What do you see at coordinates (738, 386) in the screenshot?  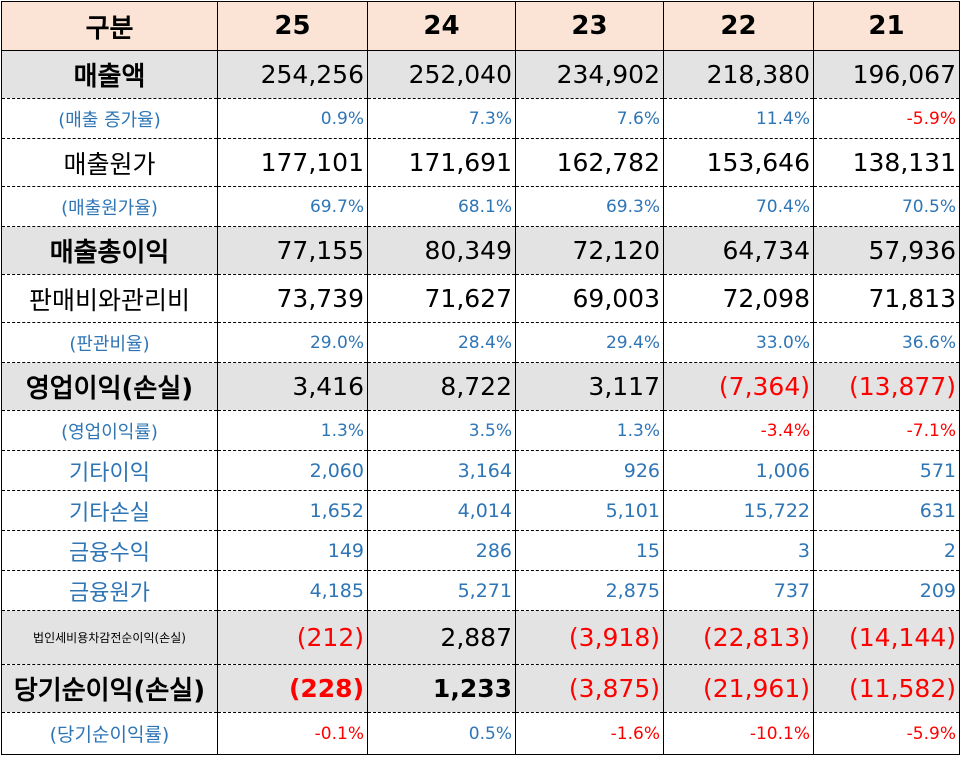 I see `value-cell: (7,364)` at bounding box center [738, 386].